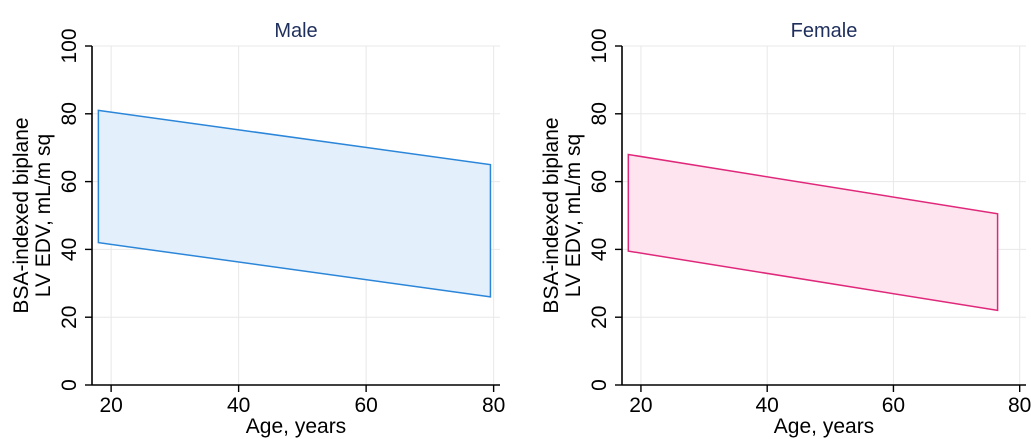  Describe the element at coordinates (813, 232) in the screenshot. I see `reference-band` at that location.